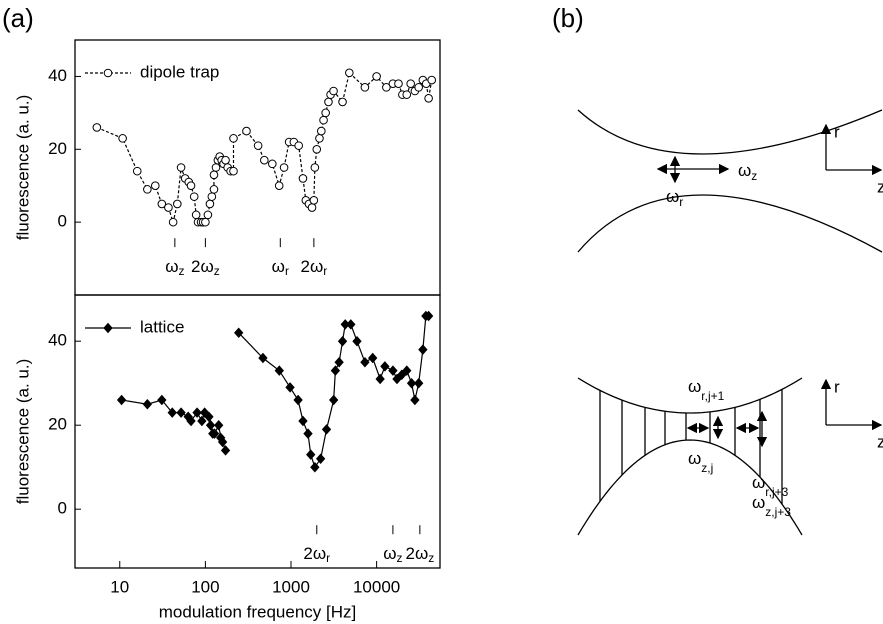 The height and width of the screenshot is (624, 883). I want to click on annotation: ωz, so click(392, 555).